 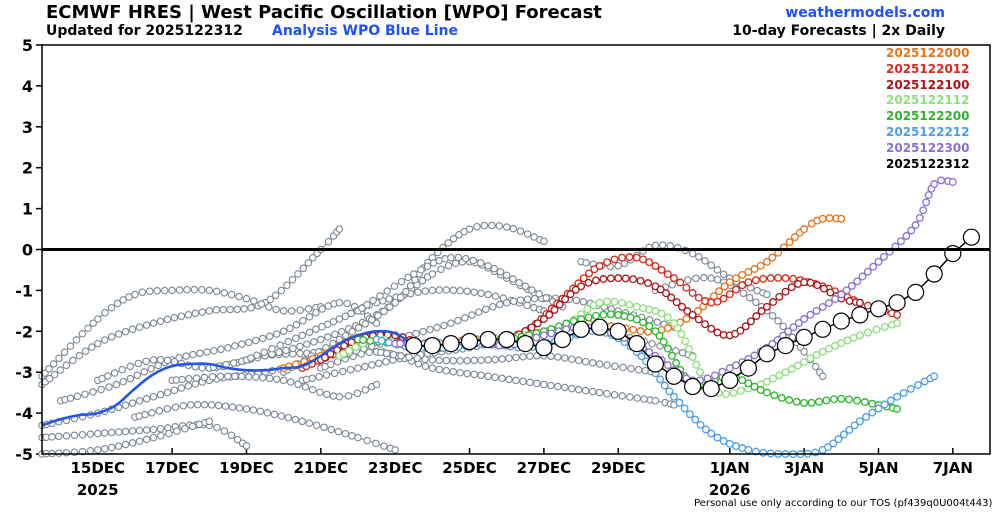 I want to click on legend-entry: 2025122000, so click(x=928, y=53).